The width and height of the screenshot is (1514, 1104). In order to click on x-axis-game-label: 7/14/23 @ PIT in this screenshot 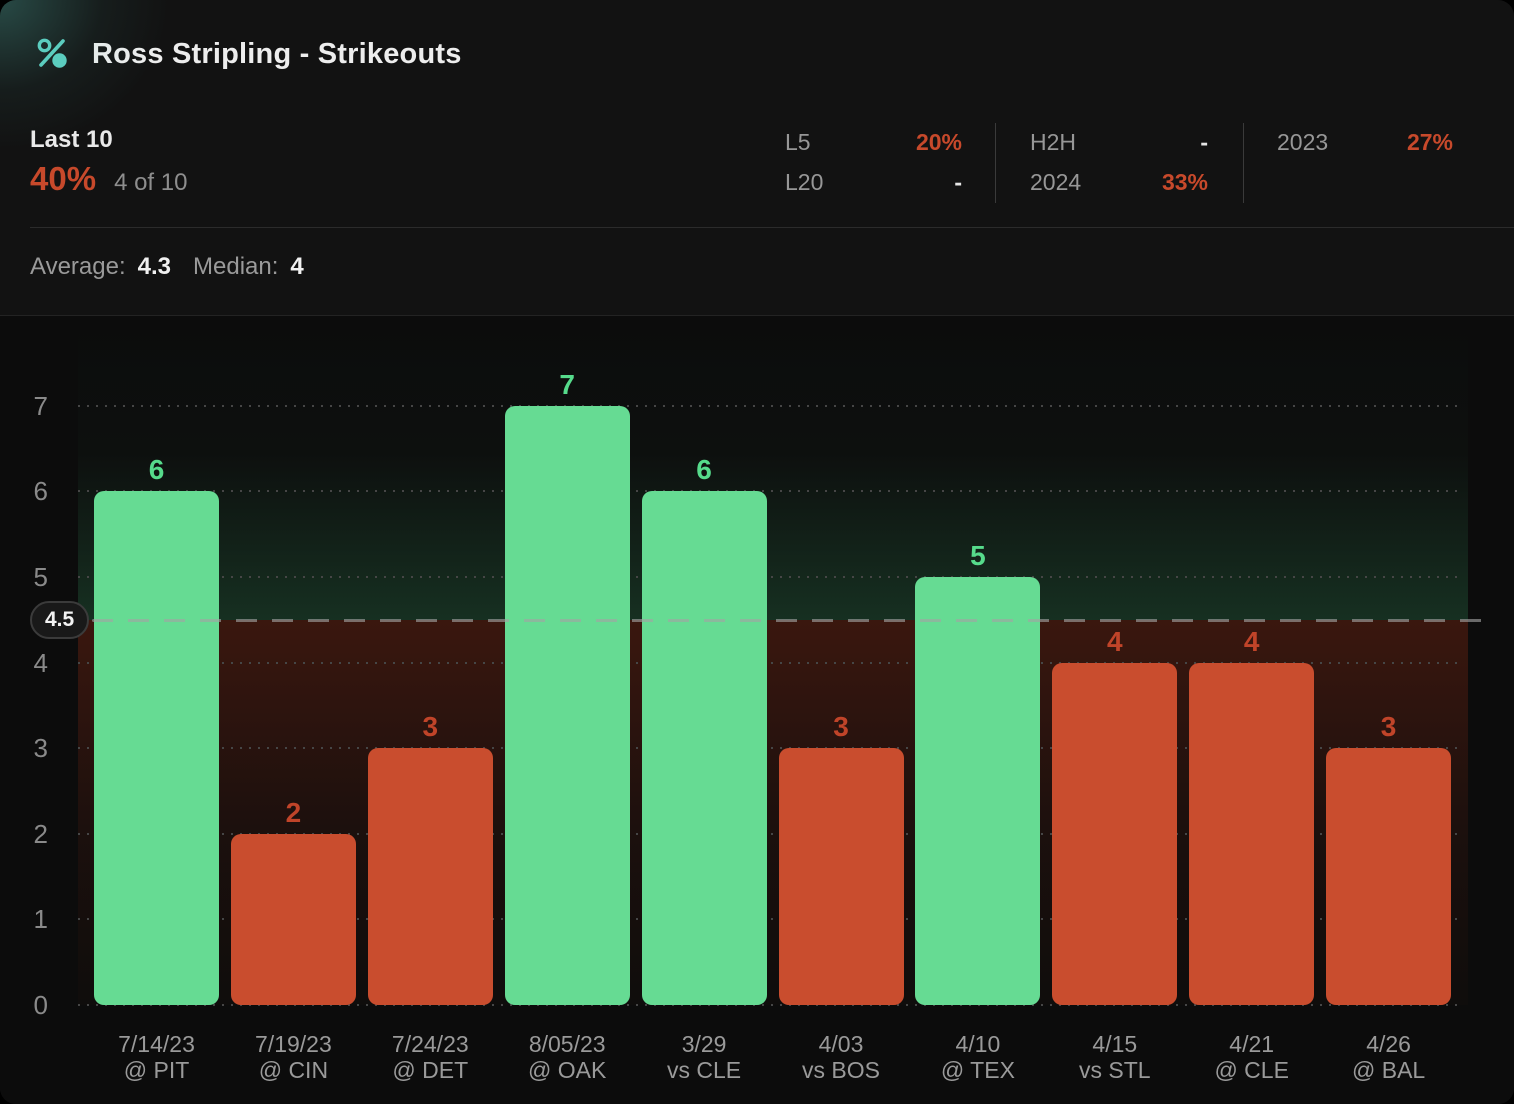, I will do `click(156, 1057)`.